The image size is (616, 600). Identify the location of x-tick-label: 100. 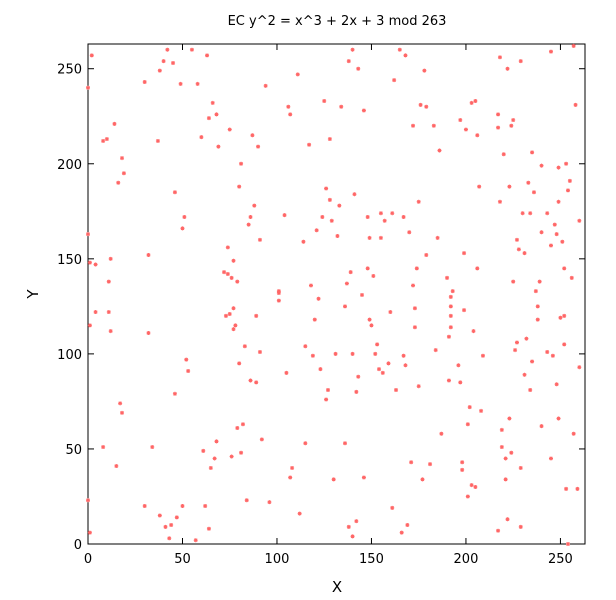
(277, 559).